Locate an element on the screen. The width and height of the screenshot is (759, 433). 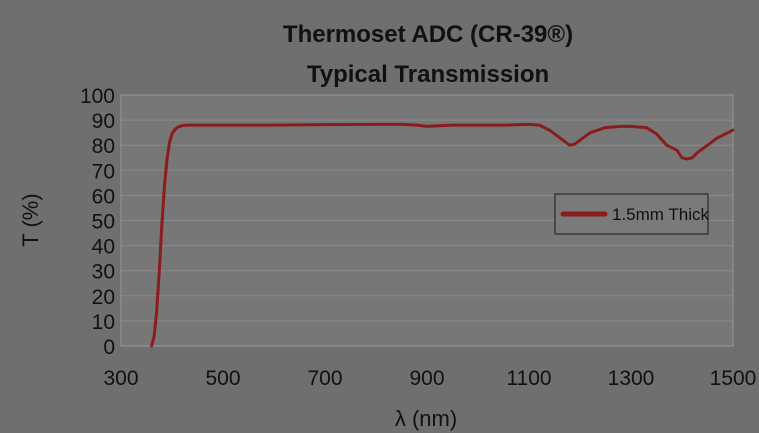
chart-title: Thermoset ADC (CR-39®) is located at coordinates (428, 34).